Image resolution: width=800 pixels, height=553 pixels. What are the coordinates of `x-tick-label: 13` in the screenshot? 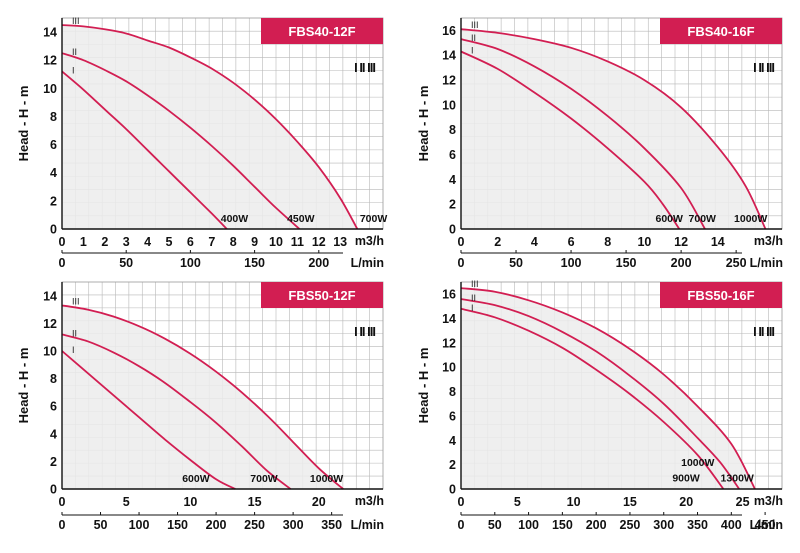 It's located at (340, 242).